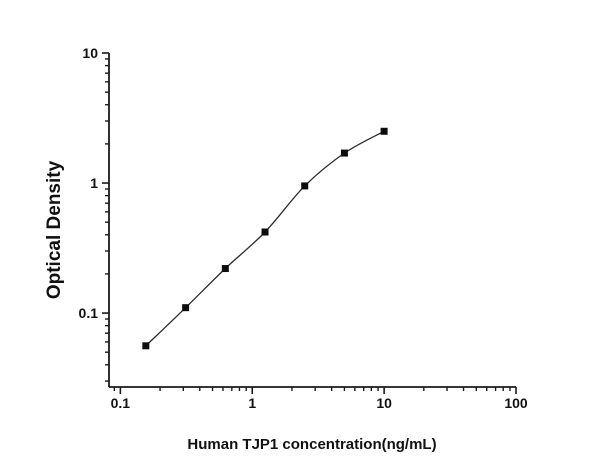 The height and width of the screenshot is (469, 600). What do you see at coordinates (311, 444) in the screenshot?
I see `x-axis-title: Human TJP1 concentration(ng/mL)` at bounding box center [311, 444].